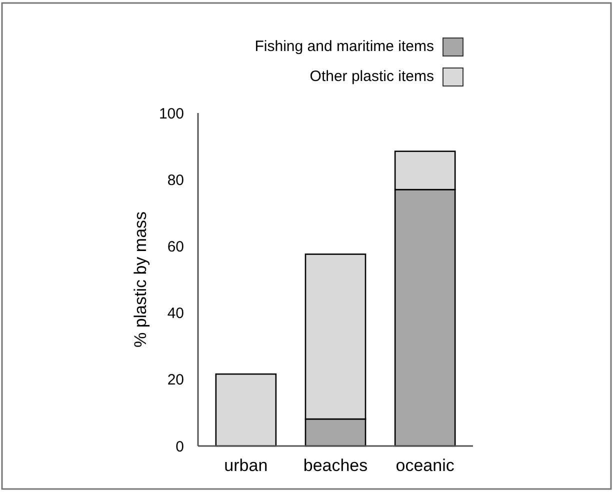 This screenshot has height=492, width=614. I want to click on y-tick-label: 60, so click(175, 247).